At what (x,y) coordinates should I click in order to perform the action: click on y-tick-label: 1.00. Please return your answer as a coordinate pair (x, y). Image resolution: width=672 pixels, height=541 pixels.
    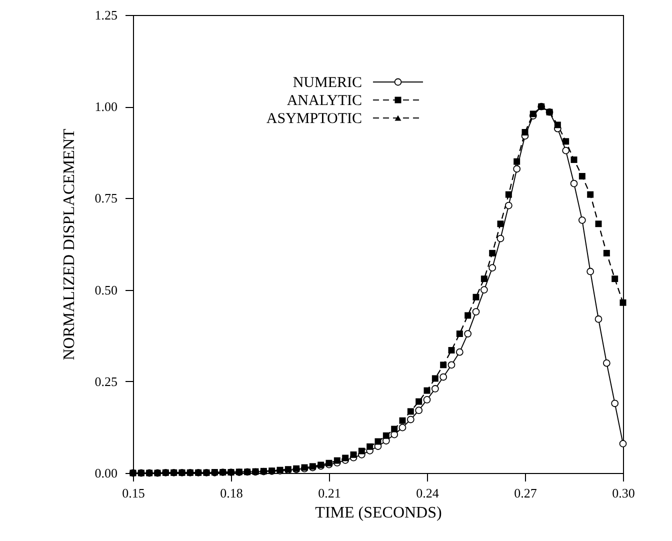
    Looking at the image, I should click on (106, 106).